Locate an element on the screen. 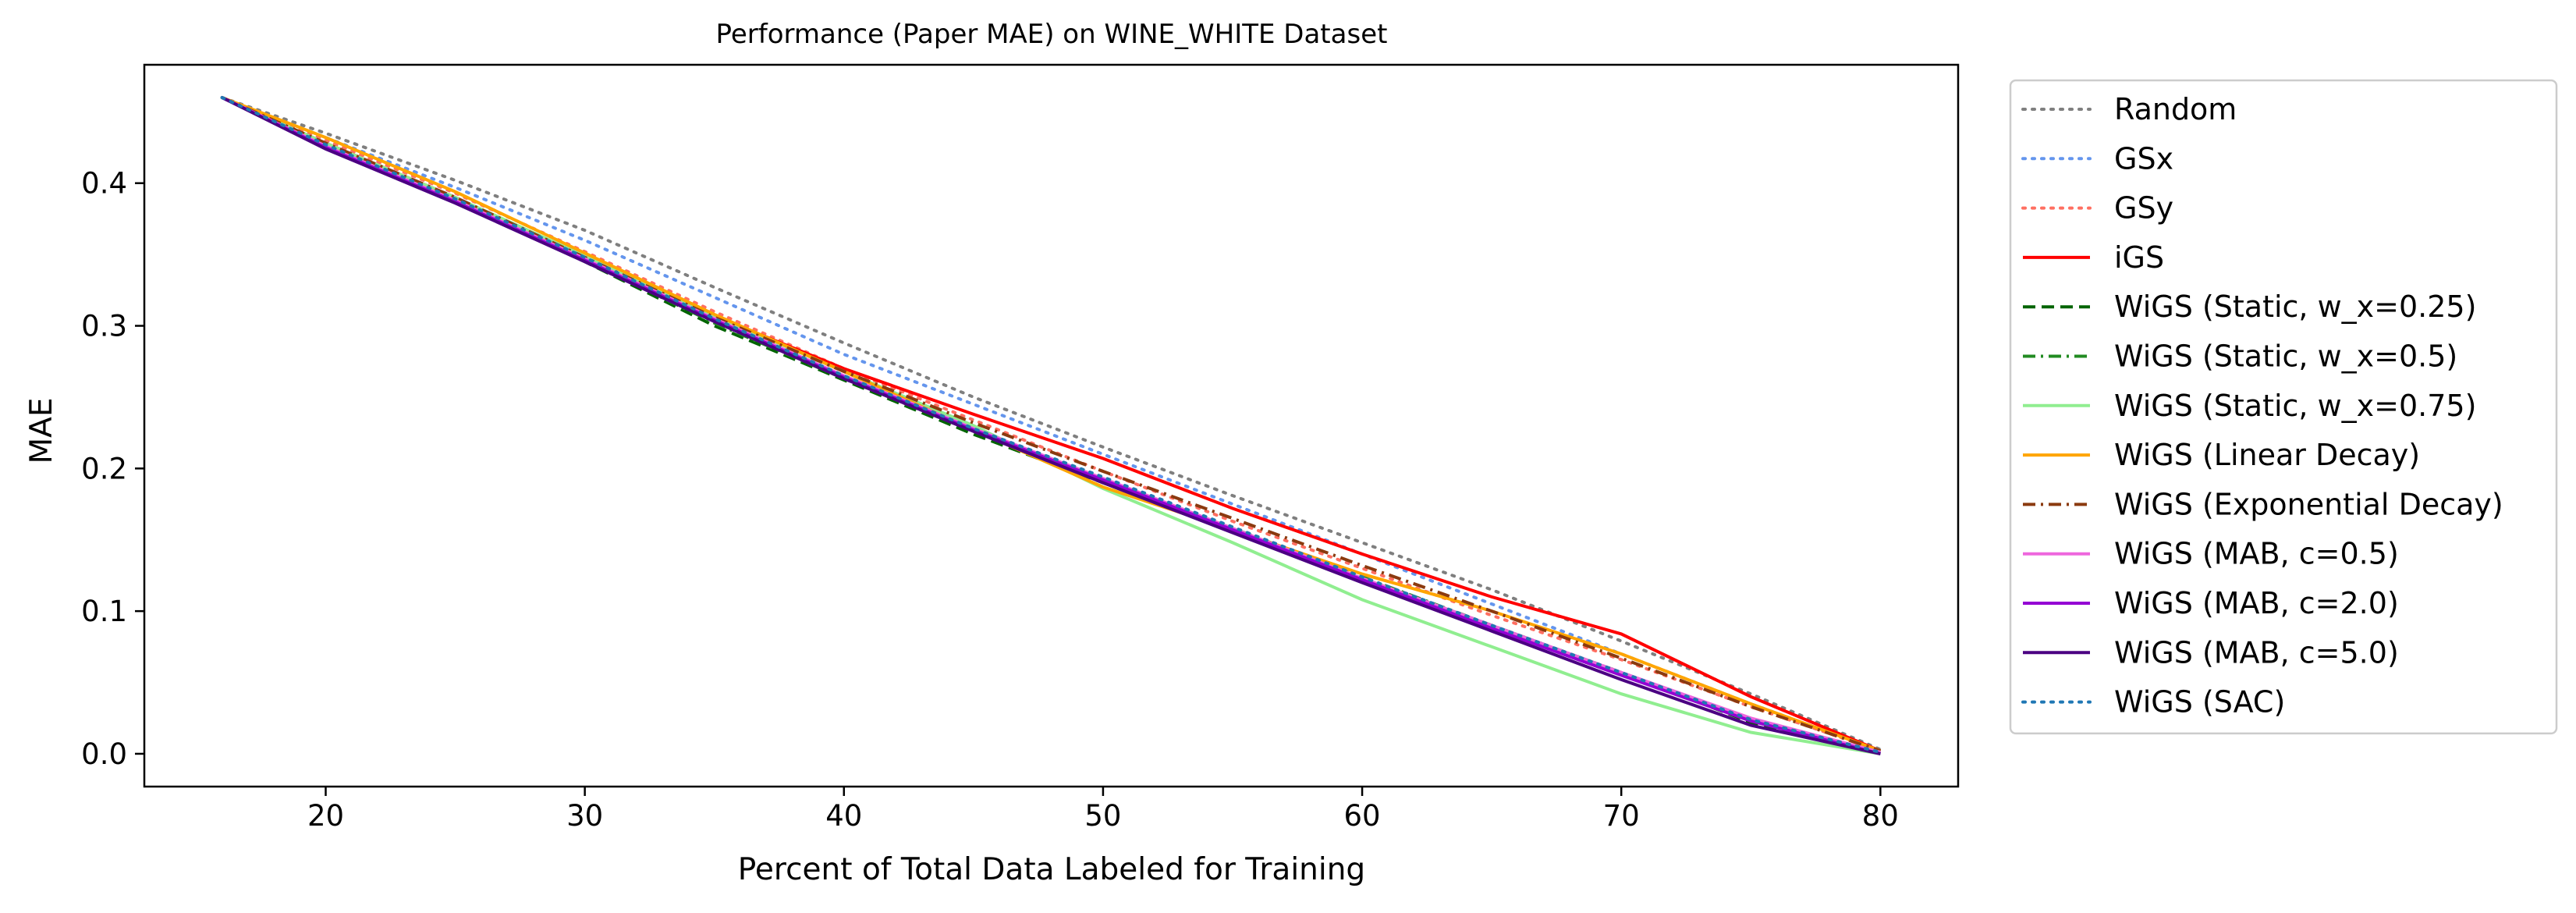 The height and width of the screenshot is (913, 2576). legend-label: WiGS (SAC) is located at coordinates (2199, 702).